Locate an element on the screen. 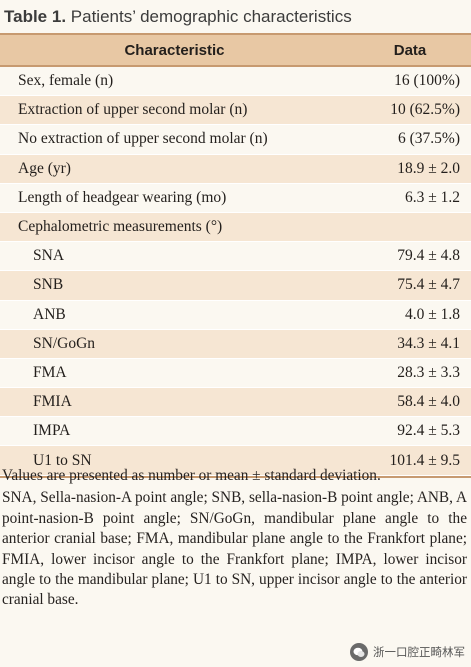 The width and height of the screenshot is (471, 667). row-value: 75.4 ± 4.7 is located at coordinates (428, 285).